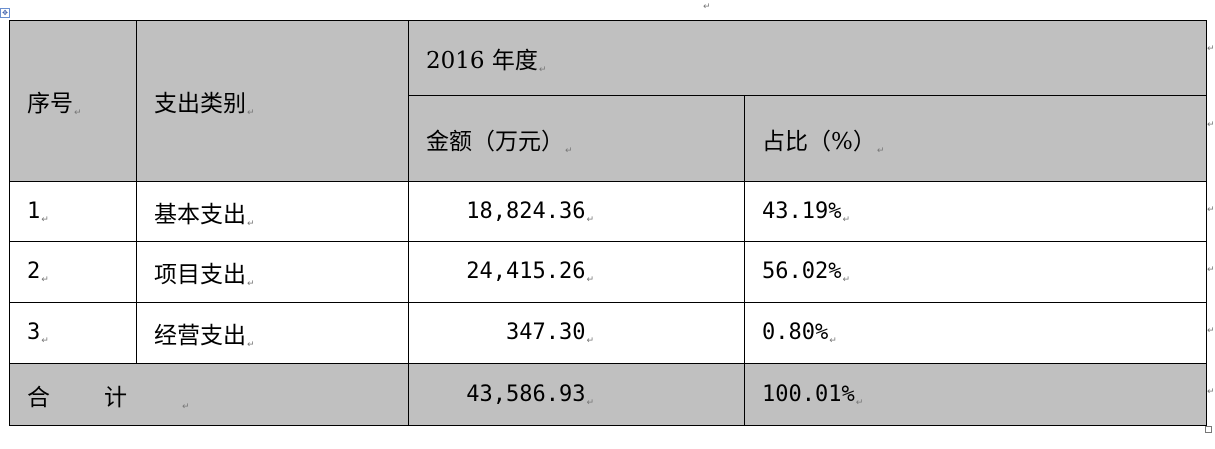 The image size is (1215, 449). Describe the element at coordinates (576, 138) in the screenshot. I see `header-amount: 金额（万元）↵` at that location.